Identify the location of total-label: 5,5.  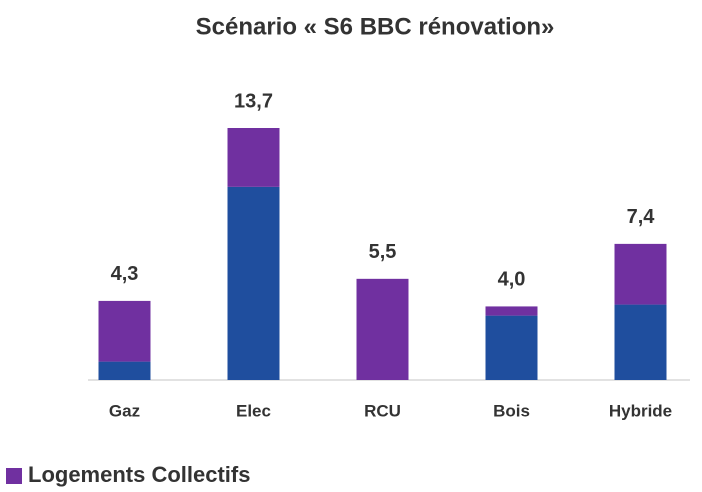
(383, 252).